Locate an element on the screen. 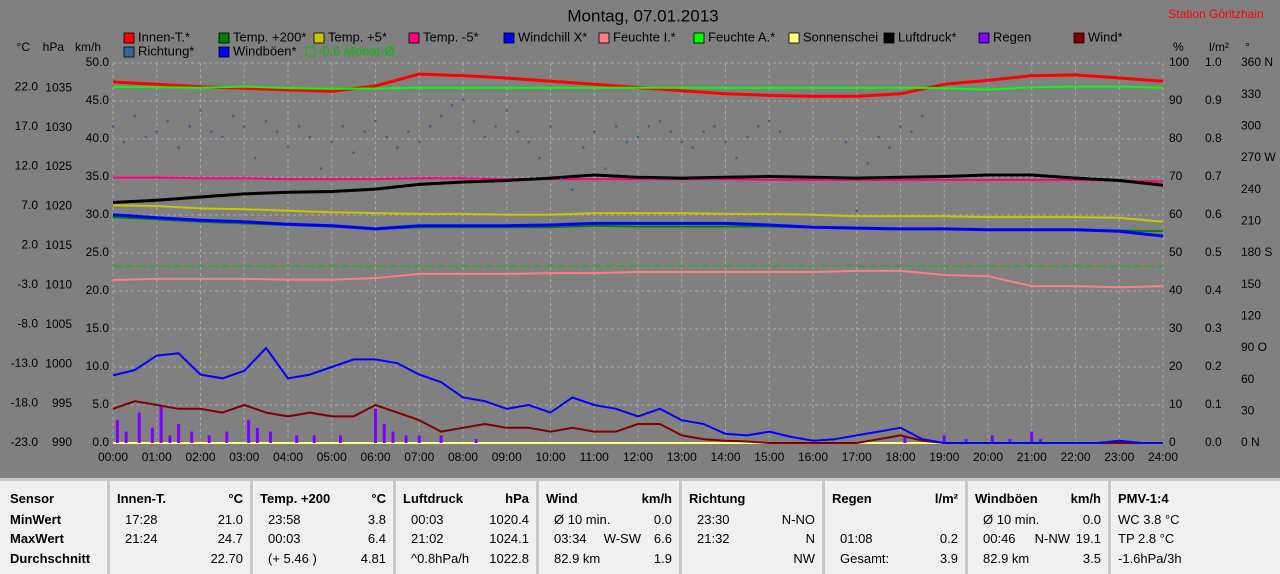 This screenshot has width=1280, height=574. y-tick-label: 45.0 is located at coordinates (98, 100).